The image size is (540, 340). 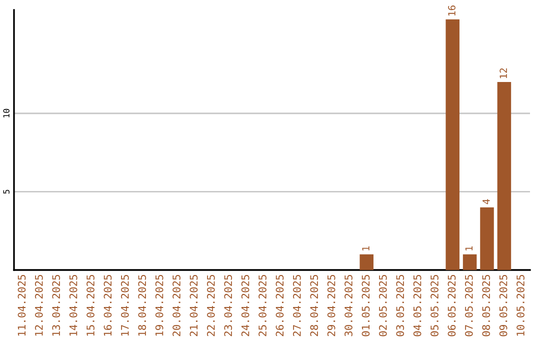 What do you see at coordinates (452, 11) in the screenshot?
I see `data-label: 16` at bounding box center [452, 11].